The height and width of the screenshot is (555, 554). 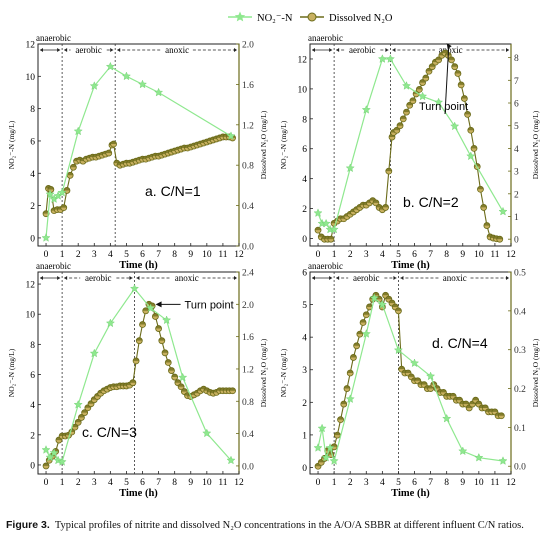 What do you see at coordinates (31, 316) in the screenshot?
I see `y-left-tick-label: 10` at bounding box center [31, 316].